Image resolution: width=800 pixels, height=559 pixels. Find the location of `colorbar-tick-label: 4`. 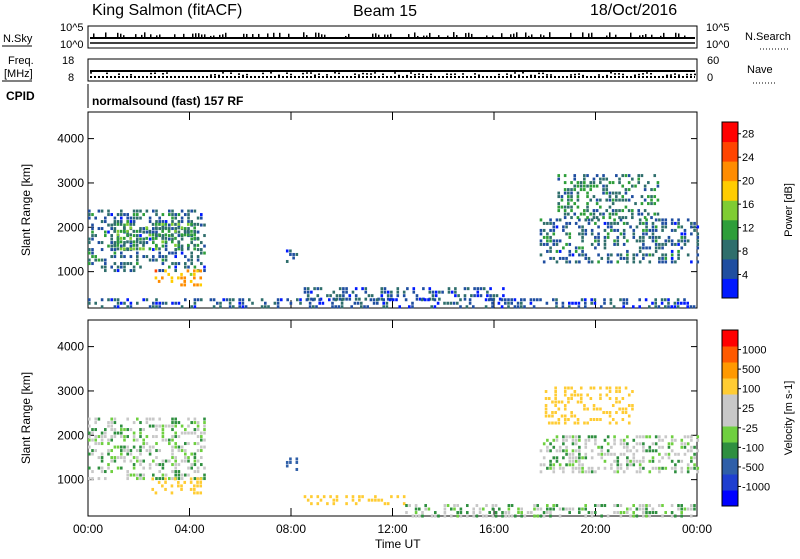

colorbar-tick-label: 4 is located at coordinates (745, 276).